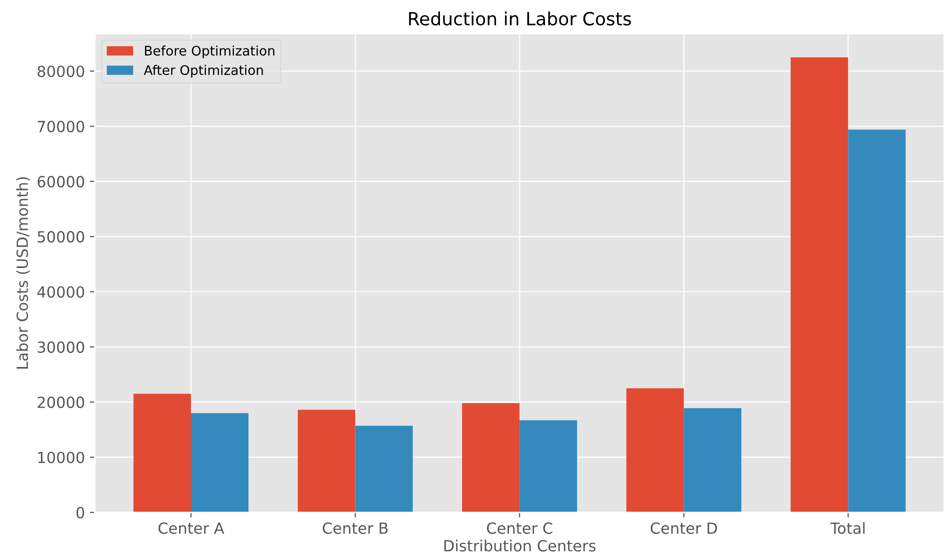 This screenshot has width=949, height=560. I want to click on x-tick-label: Center A, so click(191, 528).